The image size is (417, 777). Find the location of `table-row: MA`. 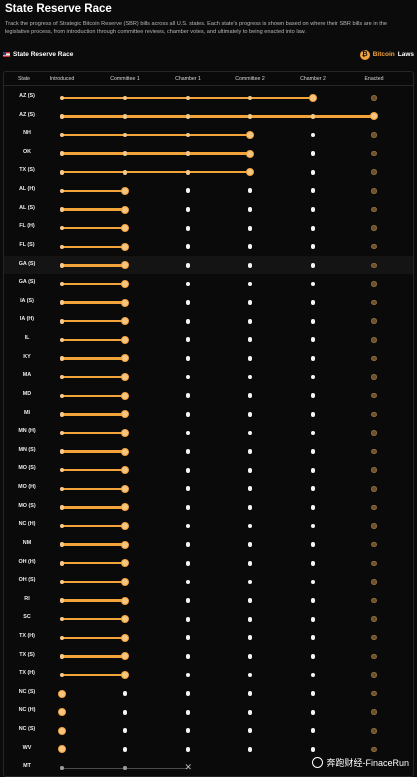

table-row: MA is located at coordinates (208, 376).